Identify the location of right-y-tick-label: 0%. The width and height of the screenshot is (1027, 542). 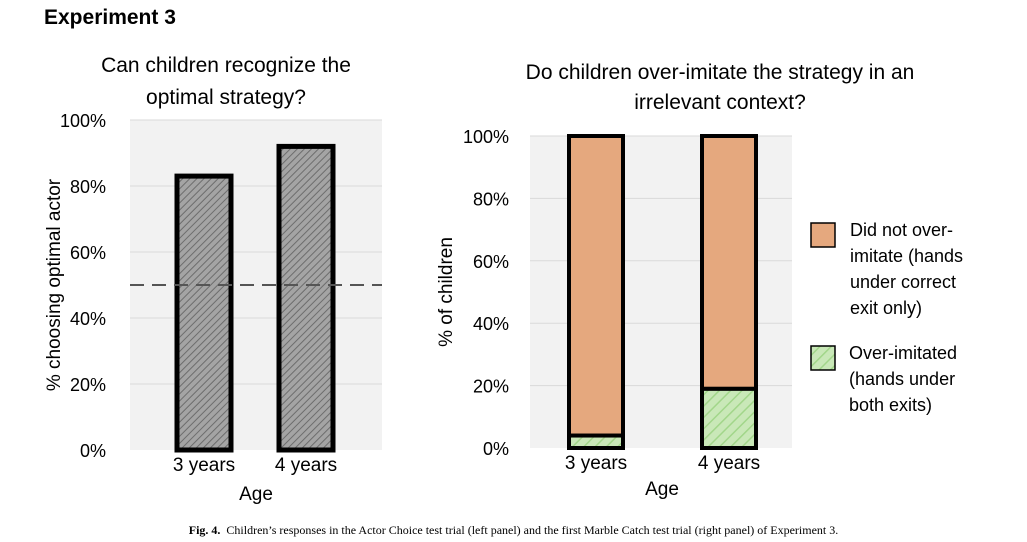
(496, 449).